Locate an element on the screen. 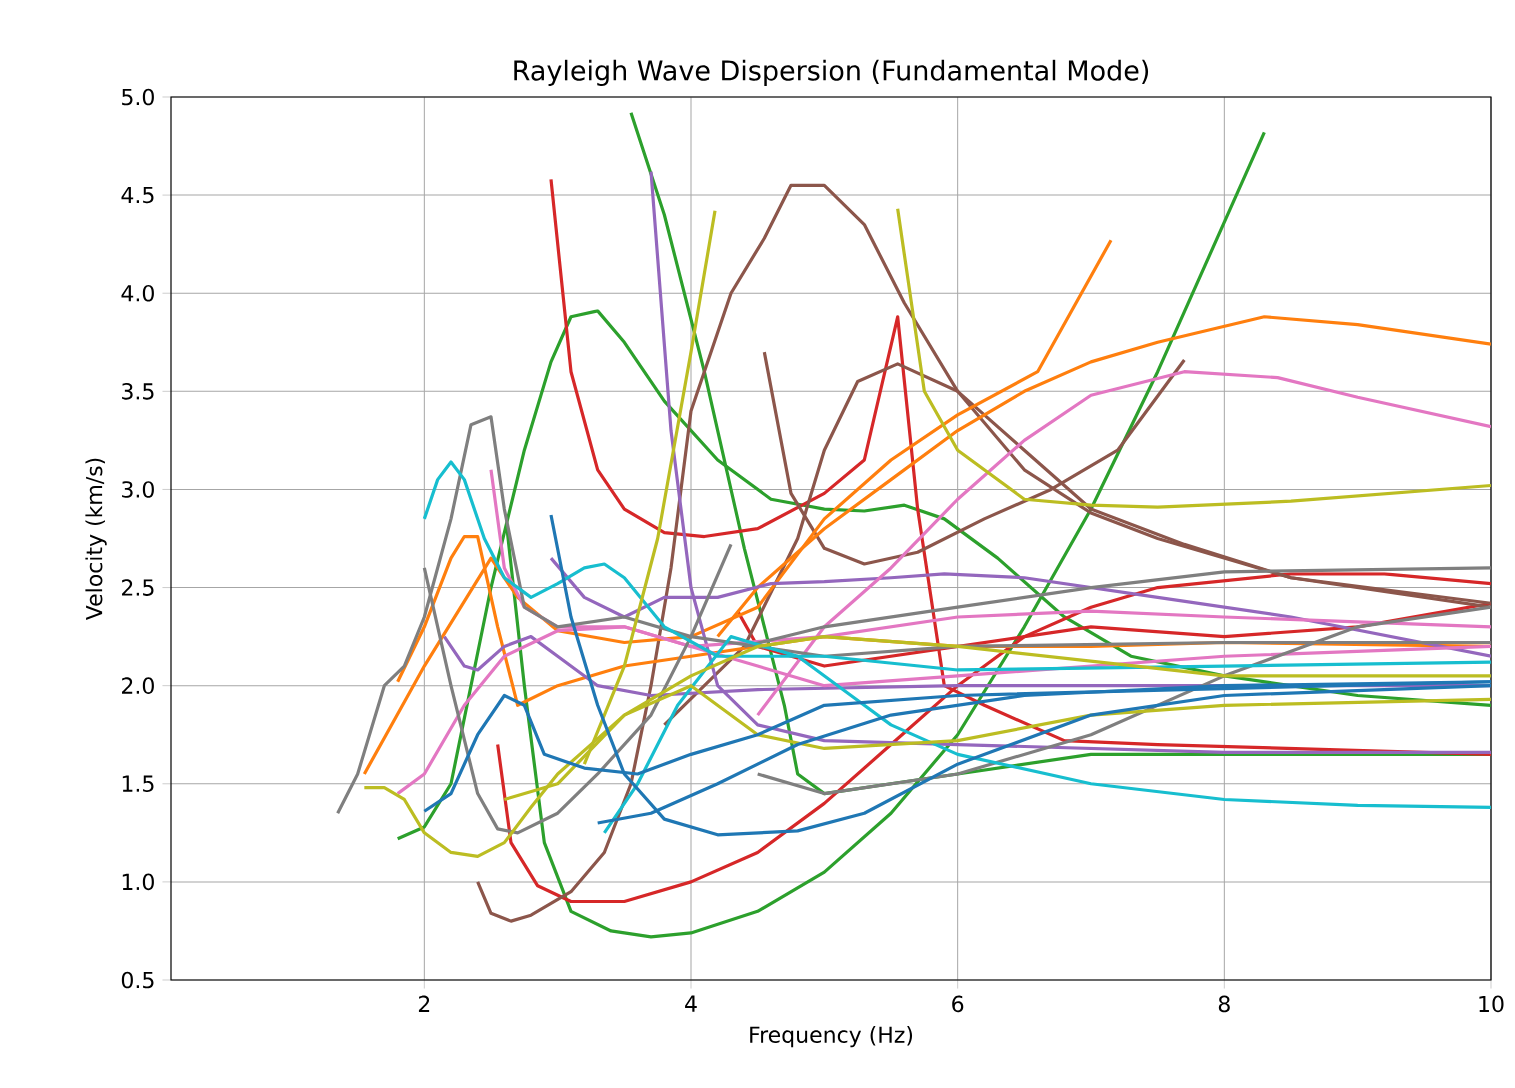 The width and height of the screenshot is (1515, 1088). y-tick-label: 4.0 is located at coordinates (137, 293).